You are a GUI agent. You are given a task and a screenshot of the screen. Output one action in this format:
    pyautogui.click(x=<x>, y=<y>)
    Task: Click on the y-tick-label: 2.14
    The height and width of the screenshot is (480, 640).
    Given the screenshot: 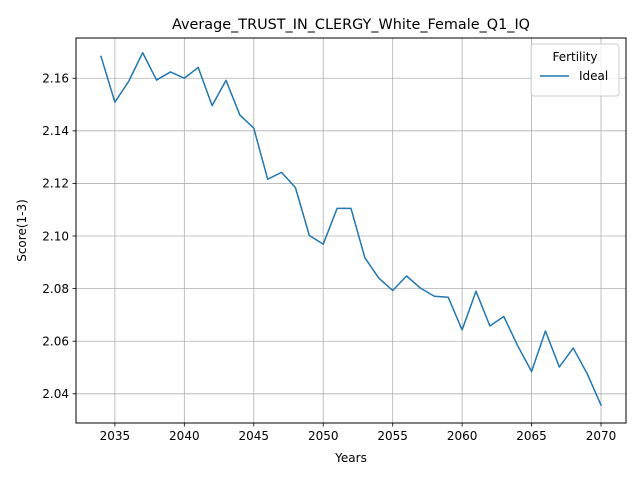 What is the action you would take?
    pyautogui.click(x=55, y=131)
    